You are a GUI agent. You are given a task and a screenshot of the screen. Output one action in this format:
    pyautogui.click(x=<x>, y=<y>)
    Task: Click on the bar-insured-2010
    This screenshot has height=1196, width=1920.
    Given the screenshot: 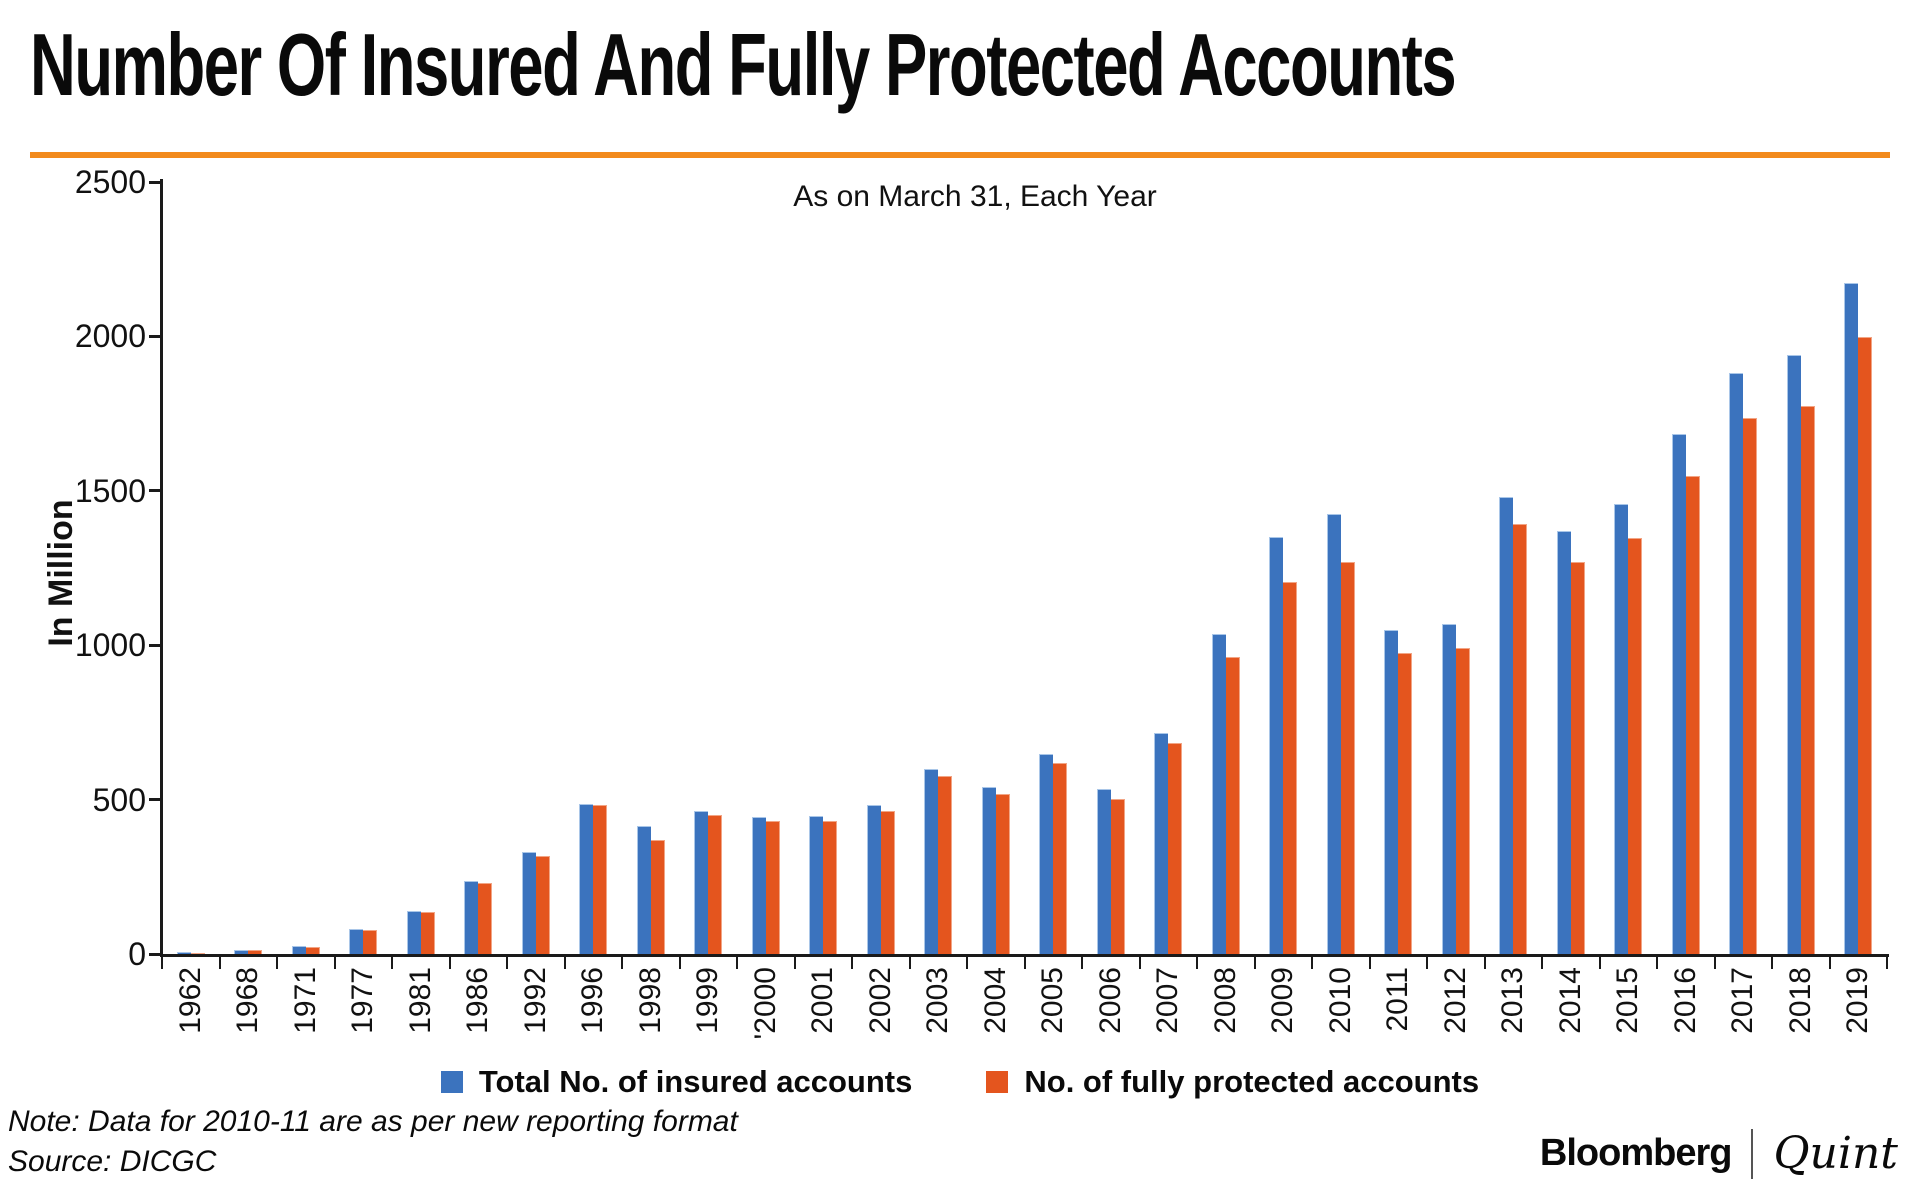 What is the action you would take?
    pyautogui.click(x=1334, y=734)
    